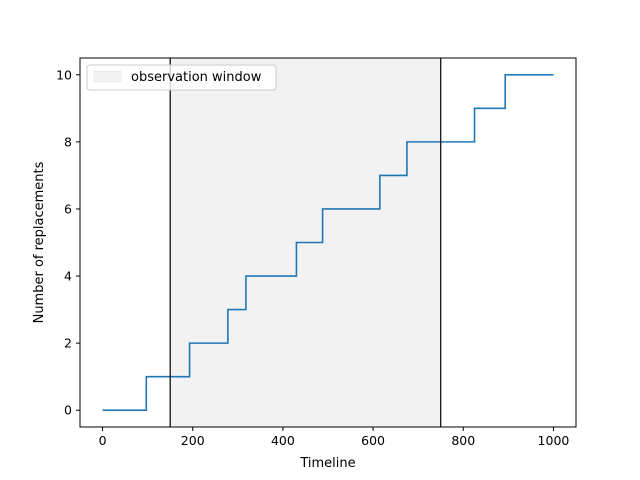 This screenshot has width=640, height=480. What do you see at coordinates (103, 440) in the screenshot?
I see `x-tick-label: 0` at bounding box center [103, 440].